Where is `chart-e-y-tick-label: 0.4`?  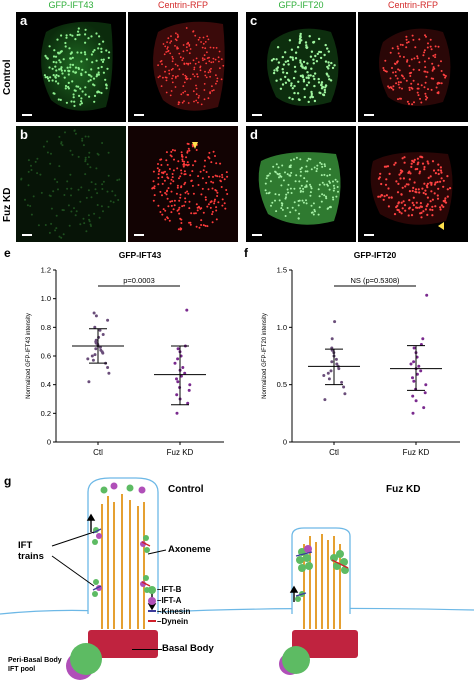
chart-e-y-tick-label: 0.4 is located at coordinates (46, 384).